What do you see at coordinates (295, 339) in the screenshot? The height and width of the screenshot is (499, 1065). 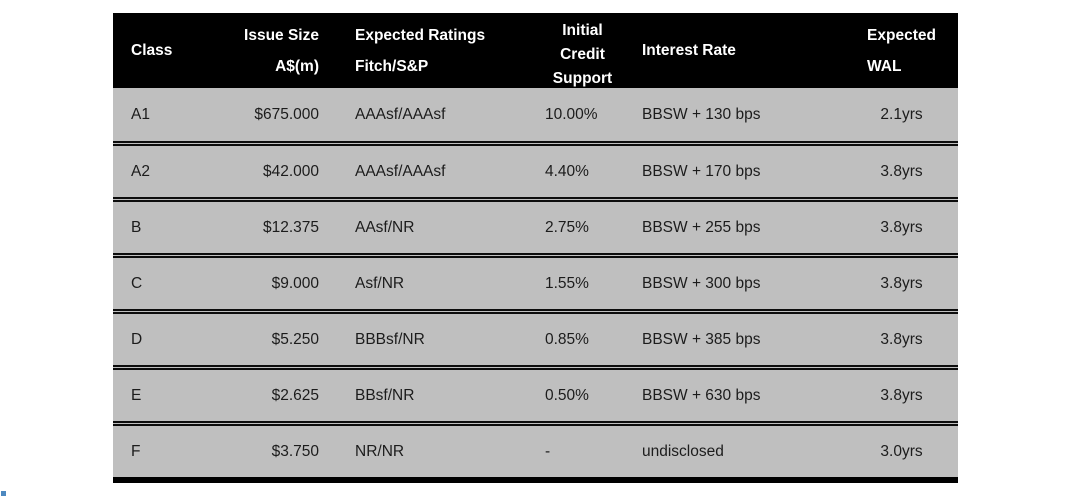 I see `cell-issue-size: $5.250` at bounding box center [295, 339].